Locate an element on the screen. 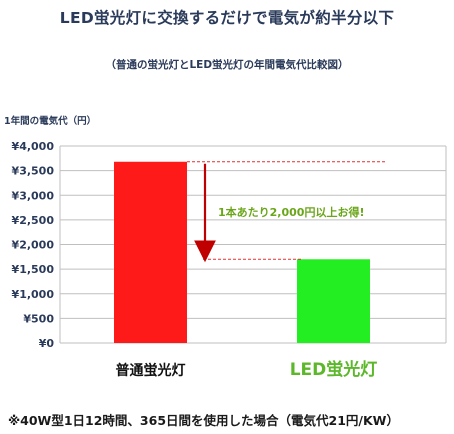 The height and width of the screenshot is (434, 454). y-tick-label: ¥500 is located at coordinates (38, 318).